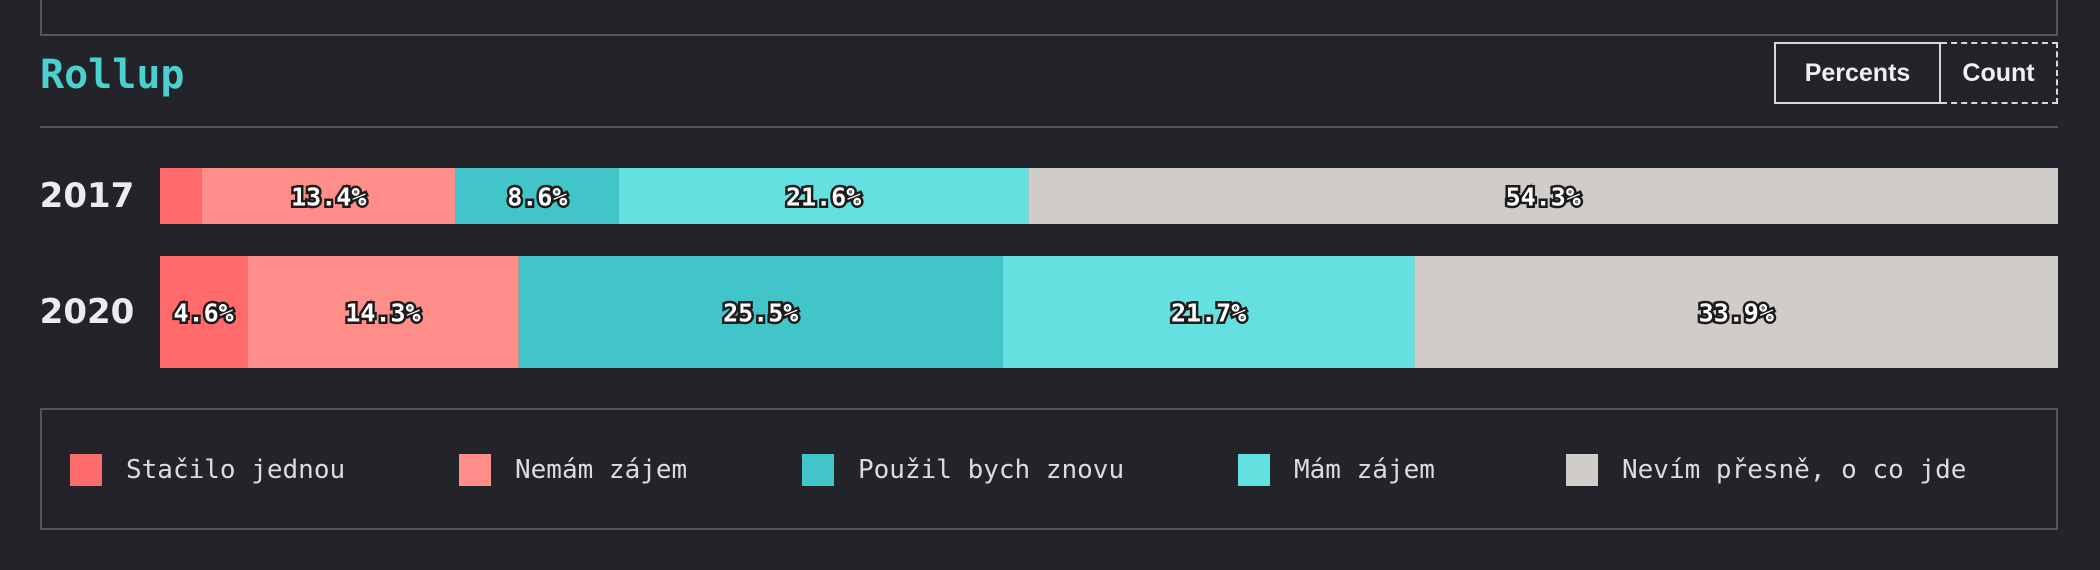  Describe the element at coordinates (991, 470) in the screenshot. I see `legend-label: Použil bych znovu` at that location.